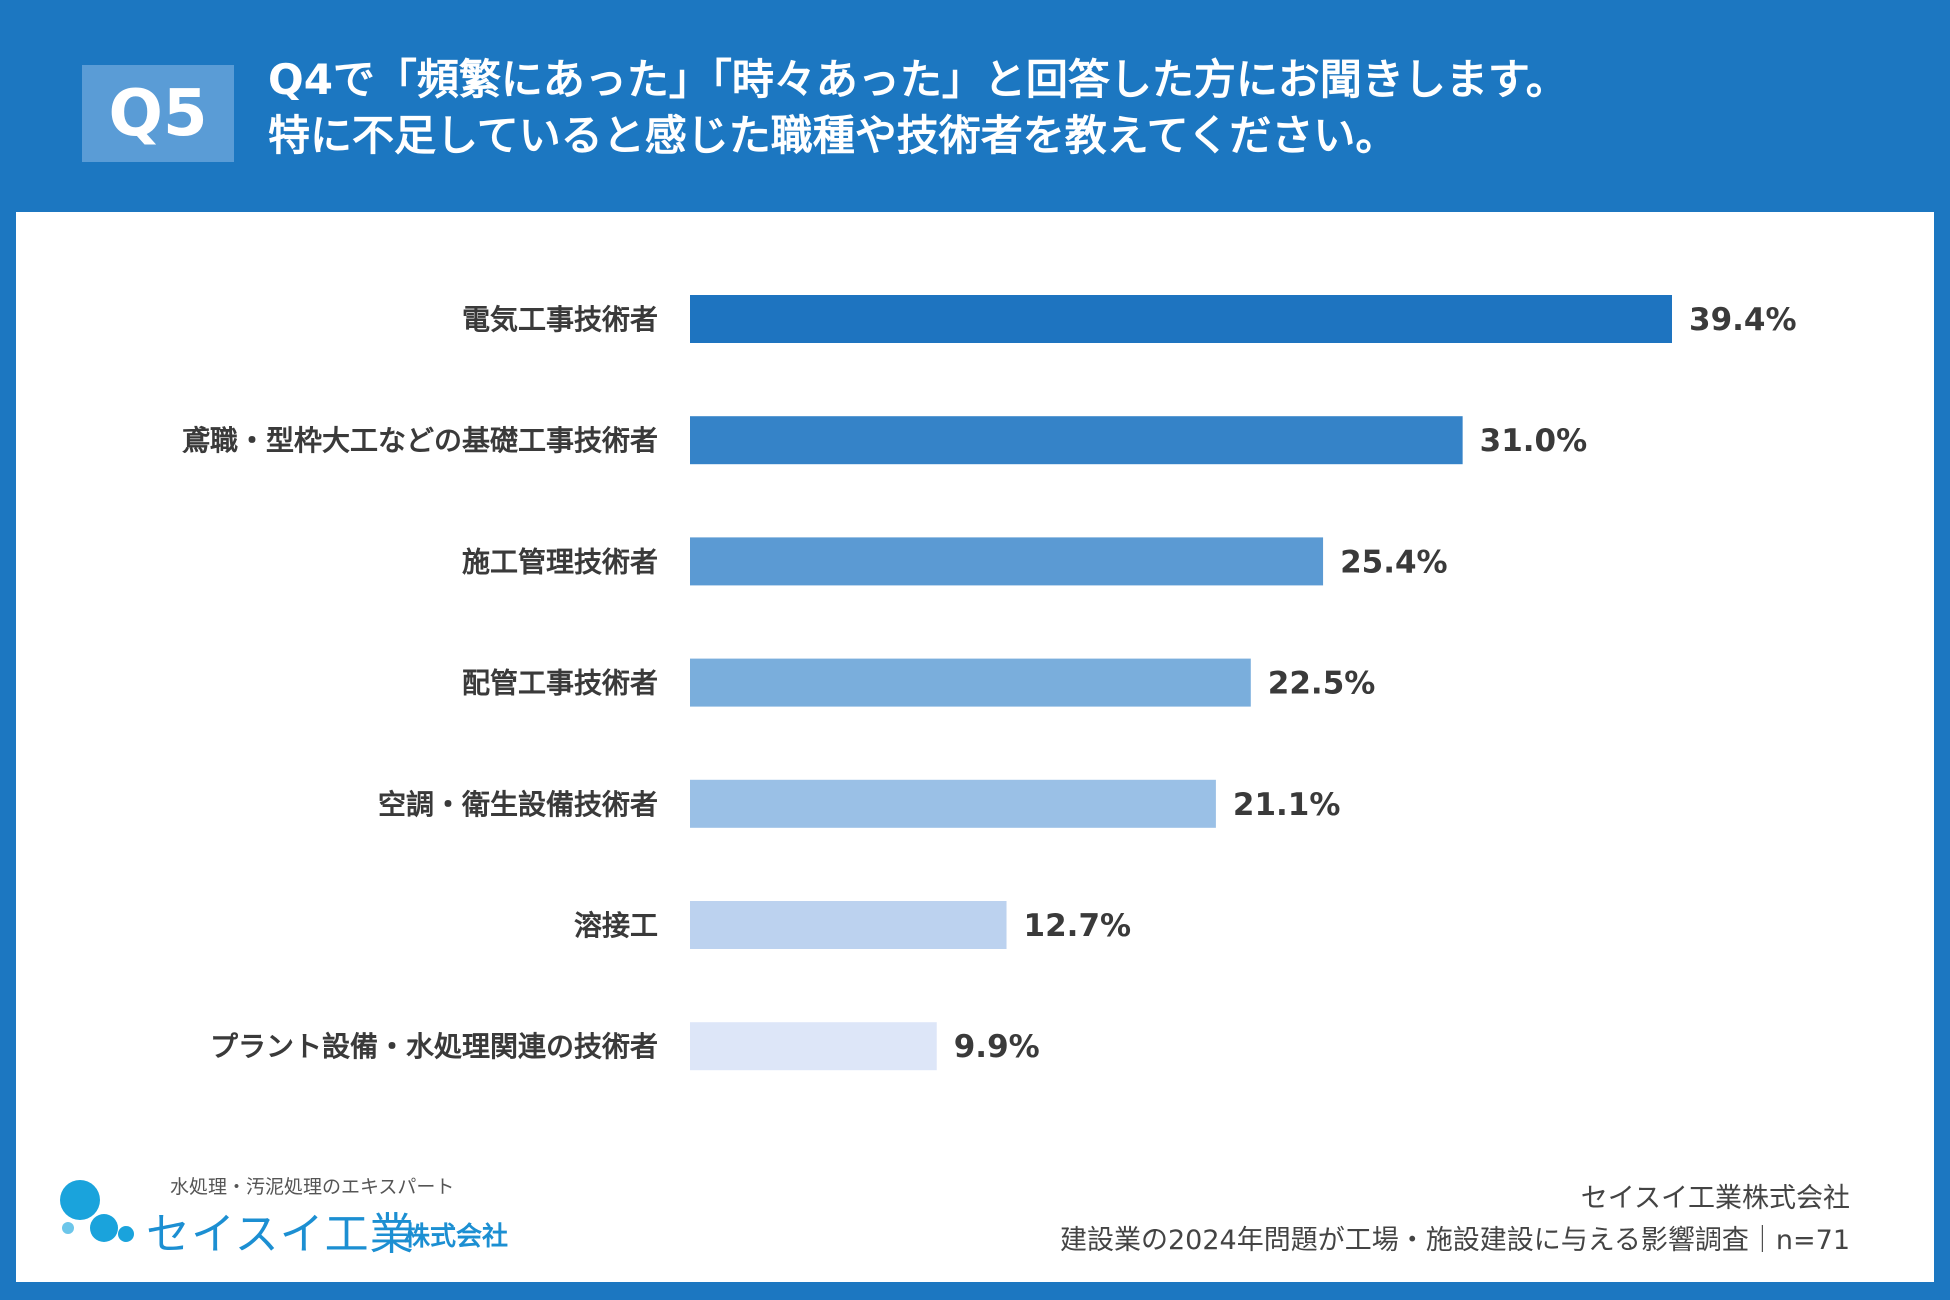 This screenshot has height=1300, width=1950. What do you see at coordinates (560, 319) in the screenshot?
I see `category-label: 電気工事技術者` at bounding box center [560, 319].